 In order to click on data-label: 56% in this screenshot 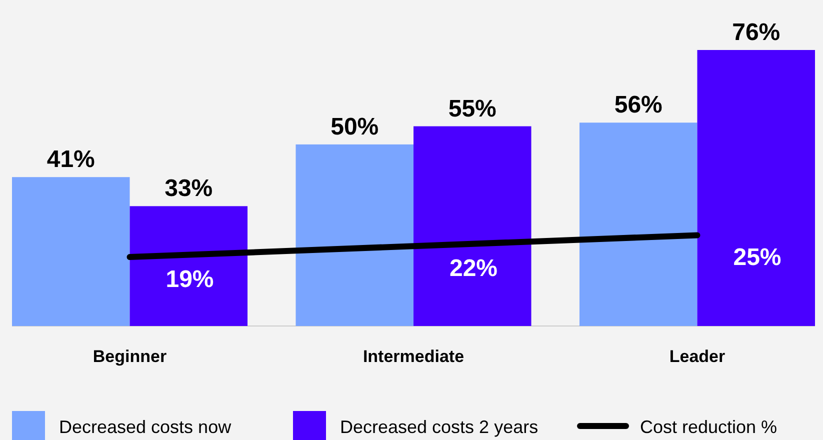, I will do `click(638, 105)`.